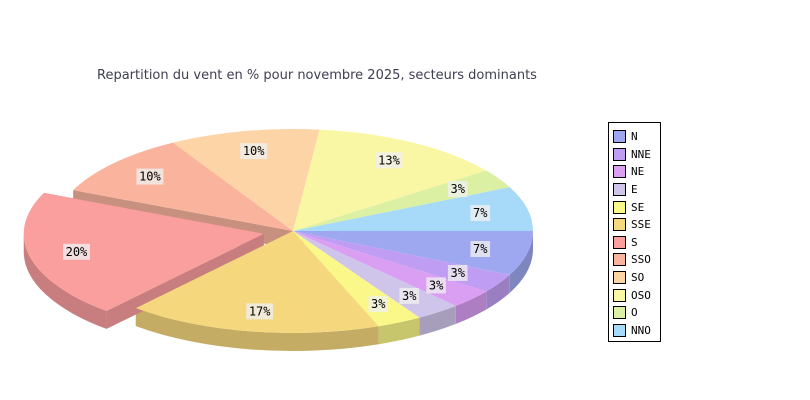 Image resolution: width=810 pixels, height=400 pixels. I want to click on legend-label: N, so click(634, 137).